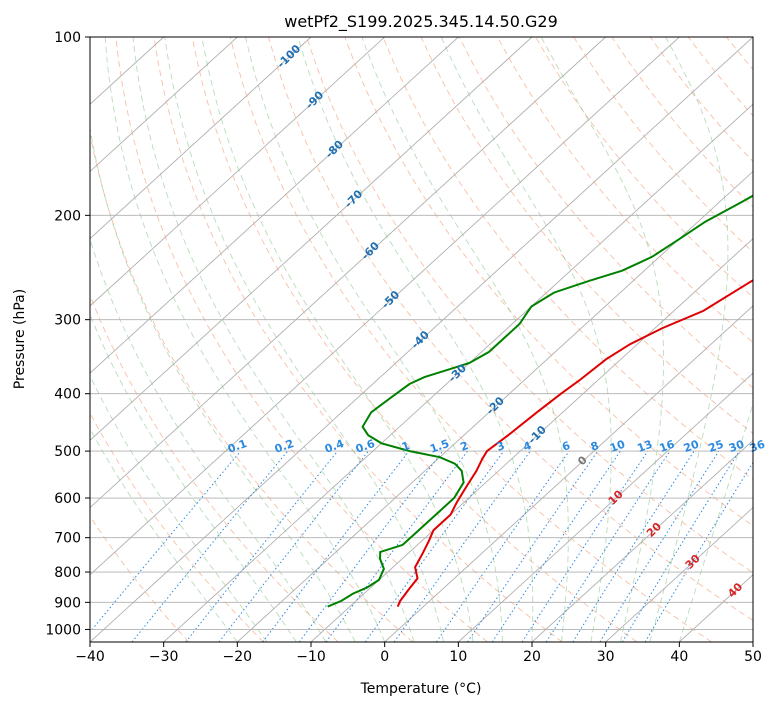 Image resolution: width=775 pixels, height=708 pixels. I want to click on y-tick-label: 900, so click(67, 603).